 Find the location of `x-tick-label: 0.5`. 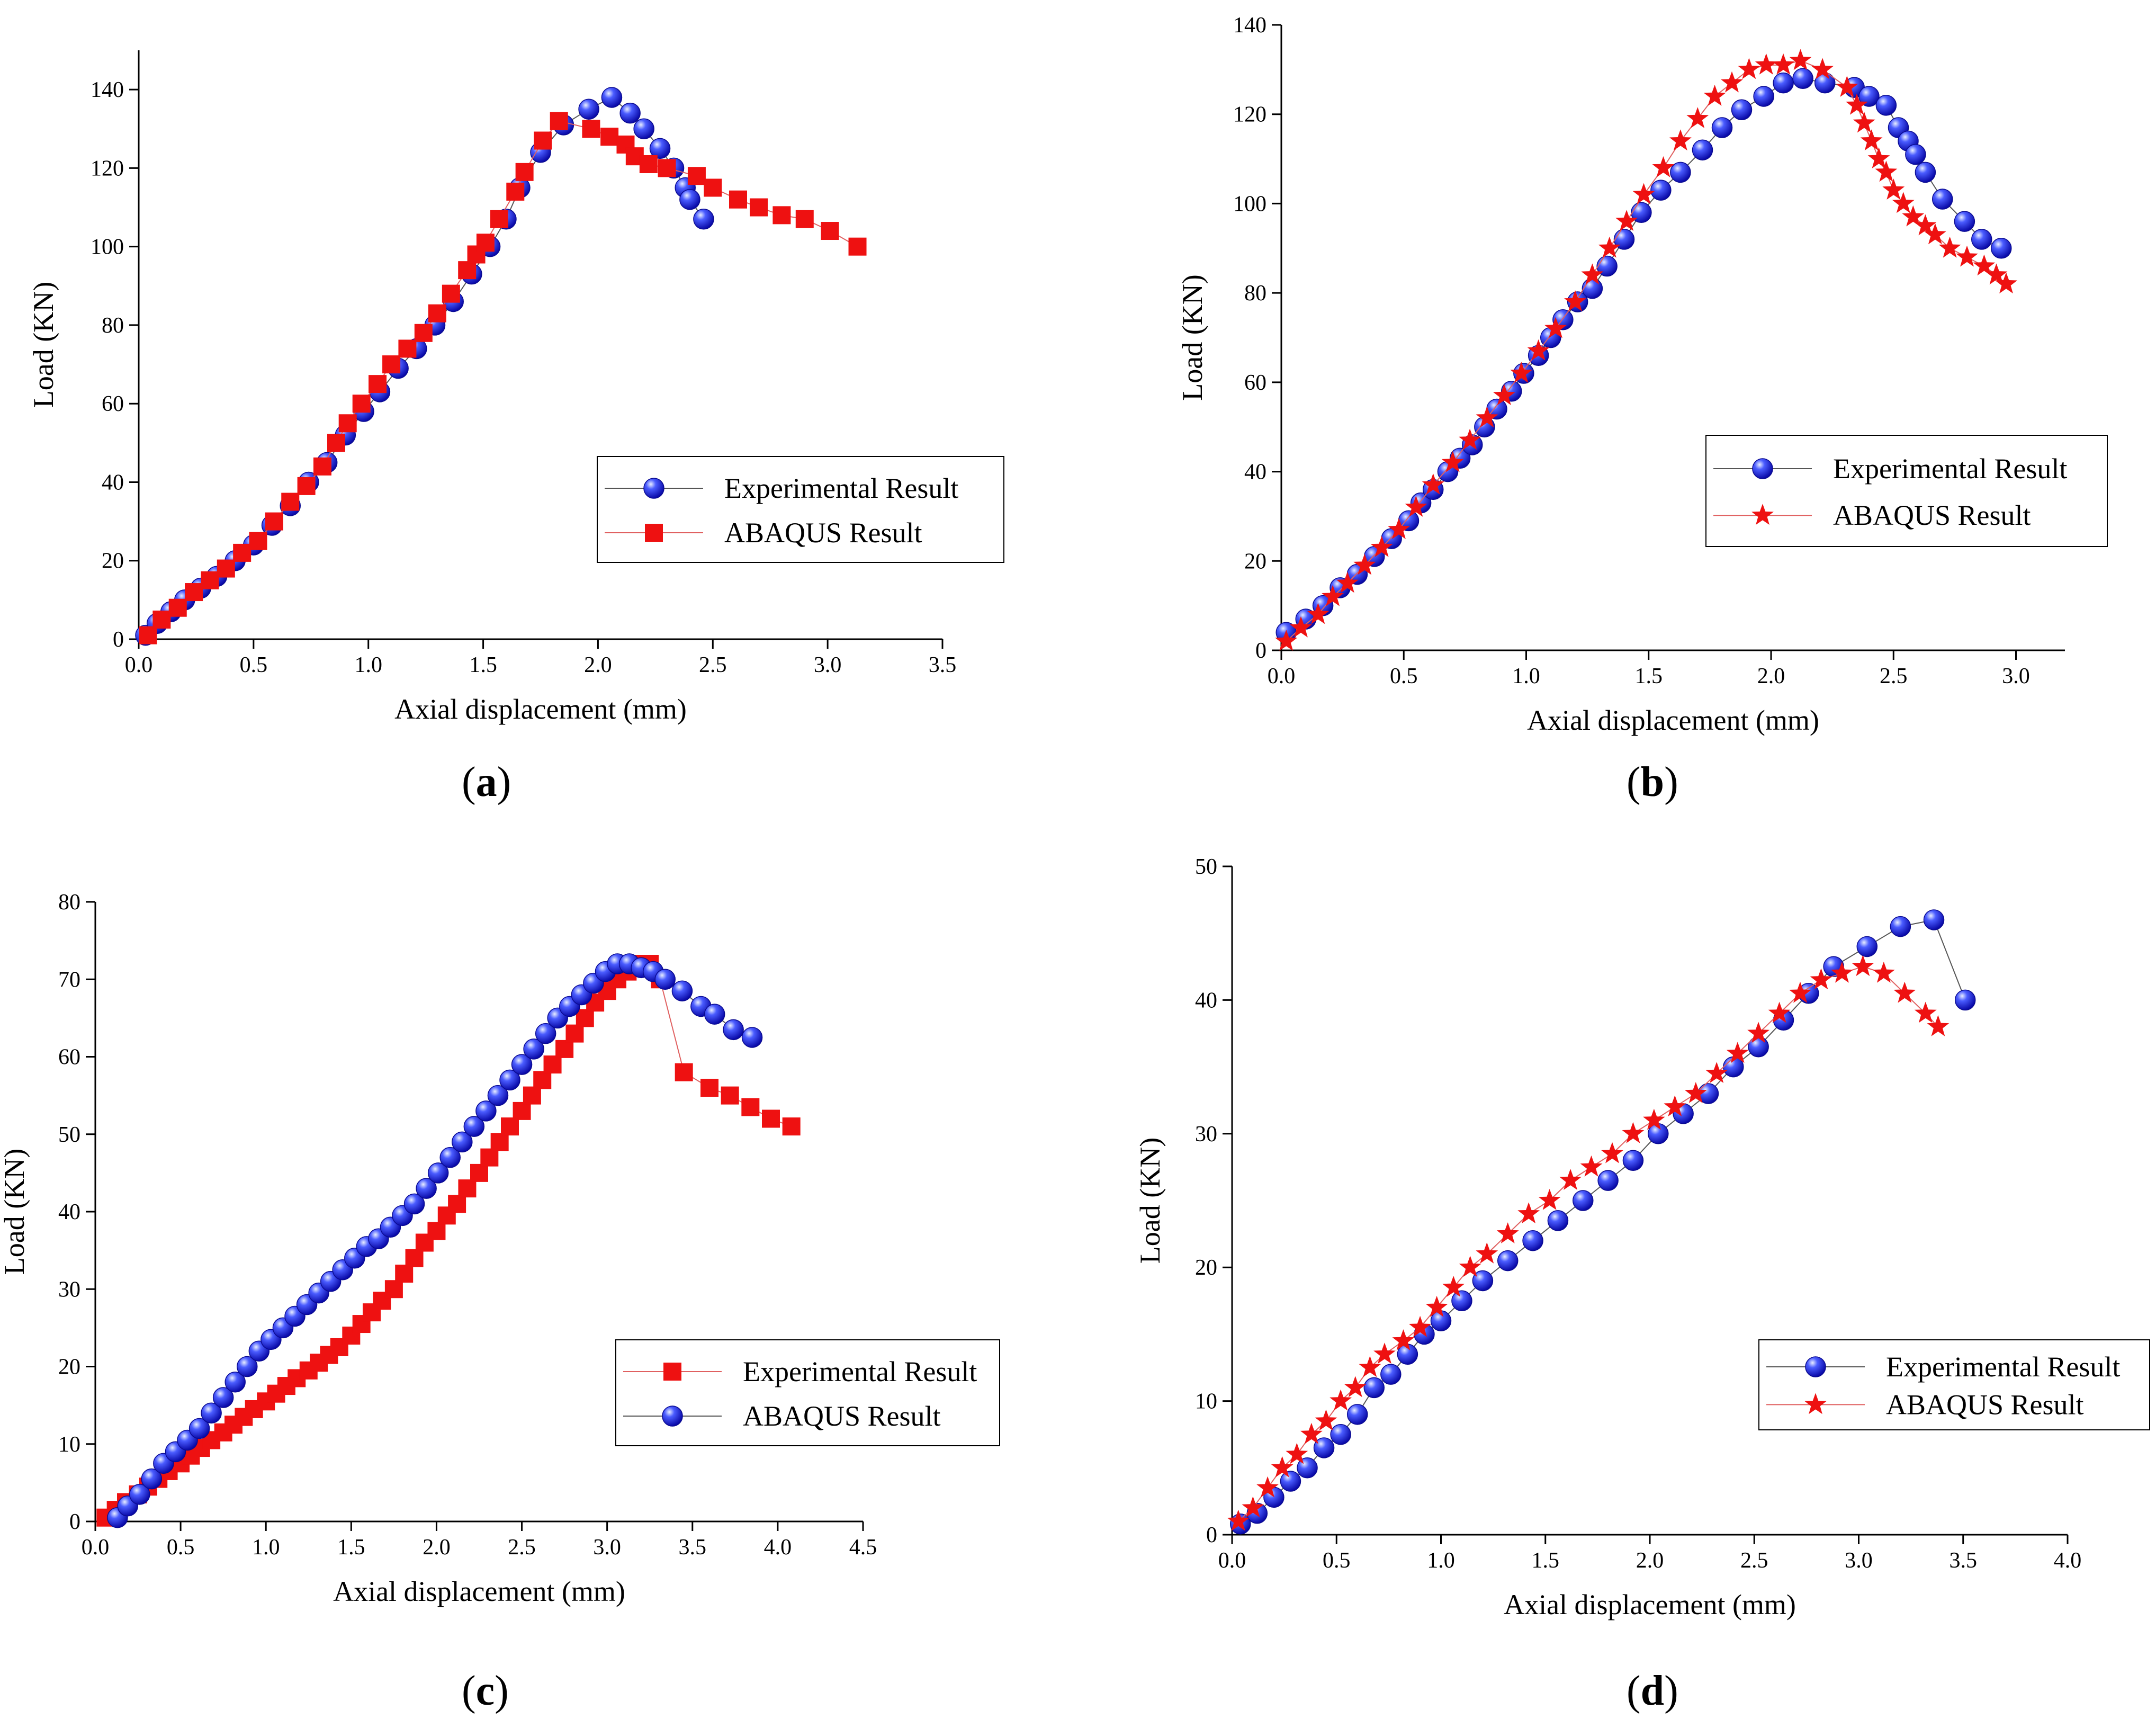

x-tick-label: 0.5 is located at coordinates (254, 665).